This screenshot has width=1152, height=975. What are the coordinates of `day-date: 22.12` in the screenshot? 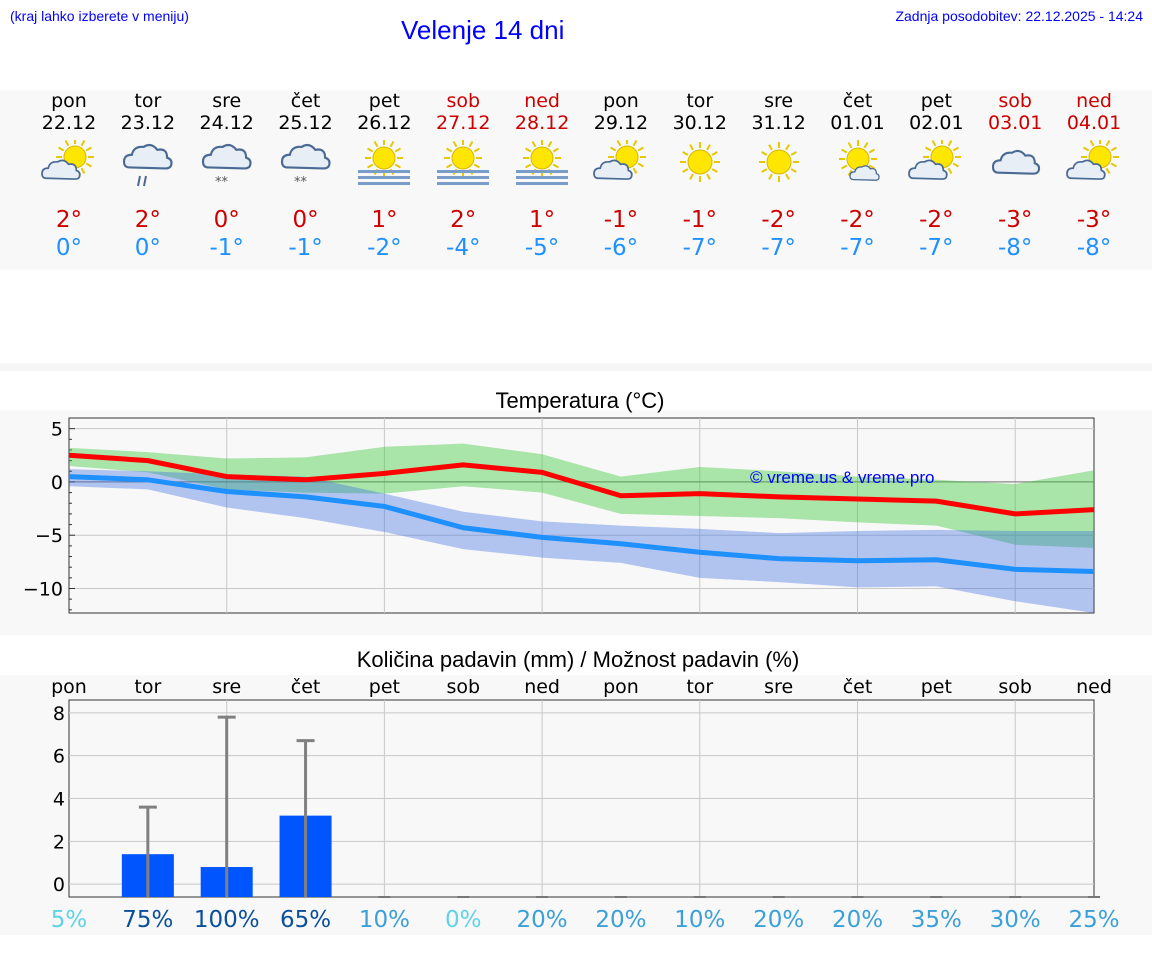 It's located at (69, 123).